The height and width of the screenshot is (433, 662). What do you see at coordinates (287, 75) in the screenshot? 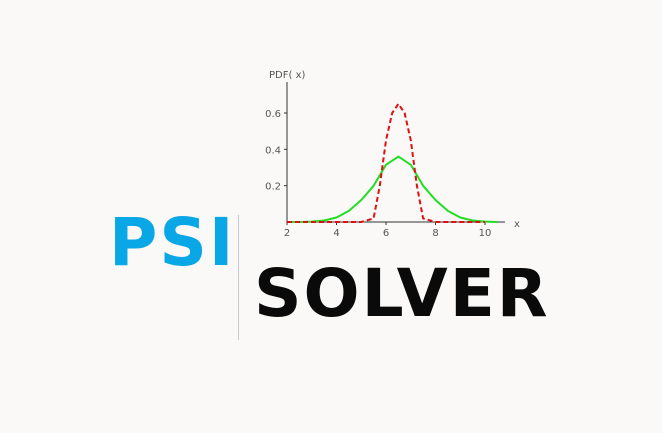
I see `y-axis-label: PDF( x)` at bounding box center [287, 75].